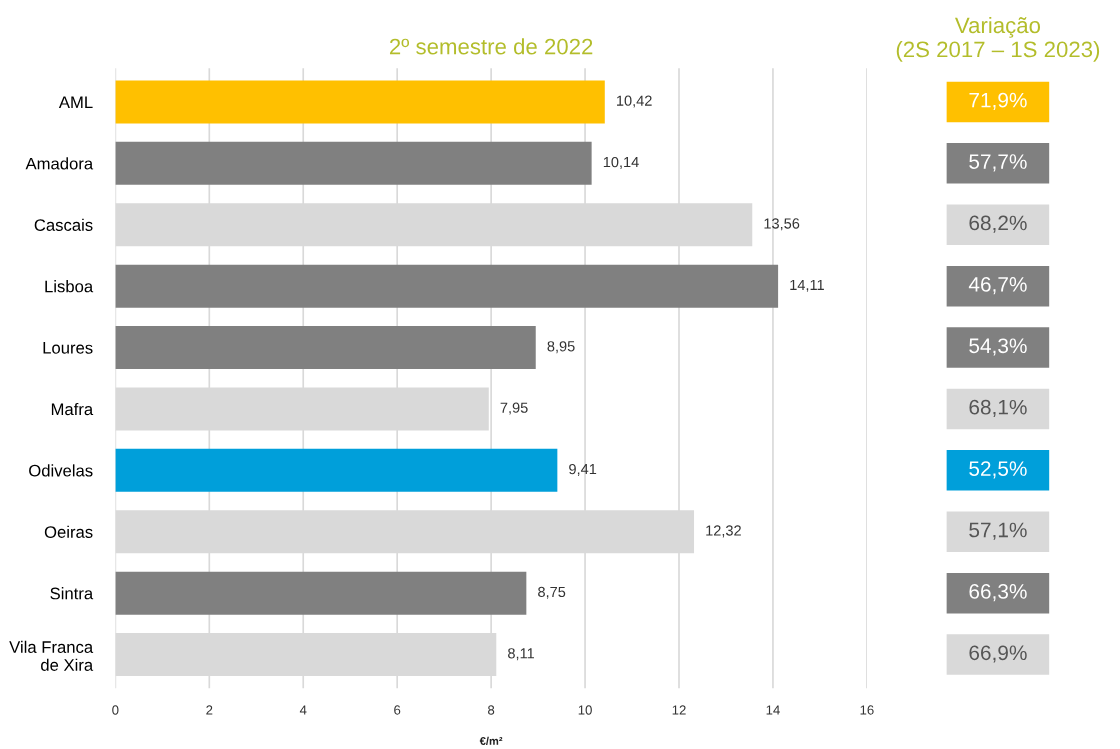 Image resolution: width=1120 pixels, height=749 pixels. Describe the element at coordinates (561, 347) in the screenshot. I see `data-label: 8,95` at that location.